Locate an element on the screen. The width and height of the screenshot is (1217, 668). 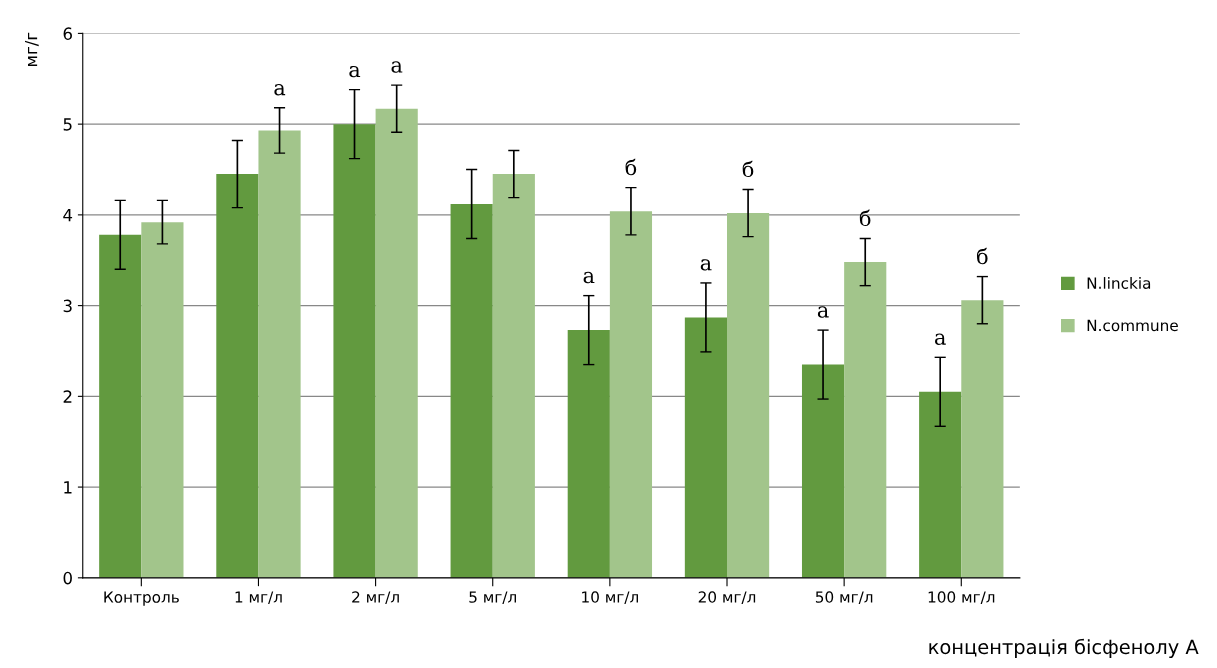
x-tick-label: 5 мг/л is located at coordinates (492, 598).